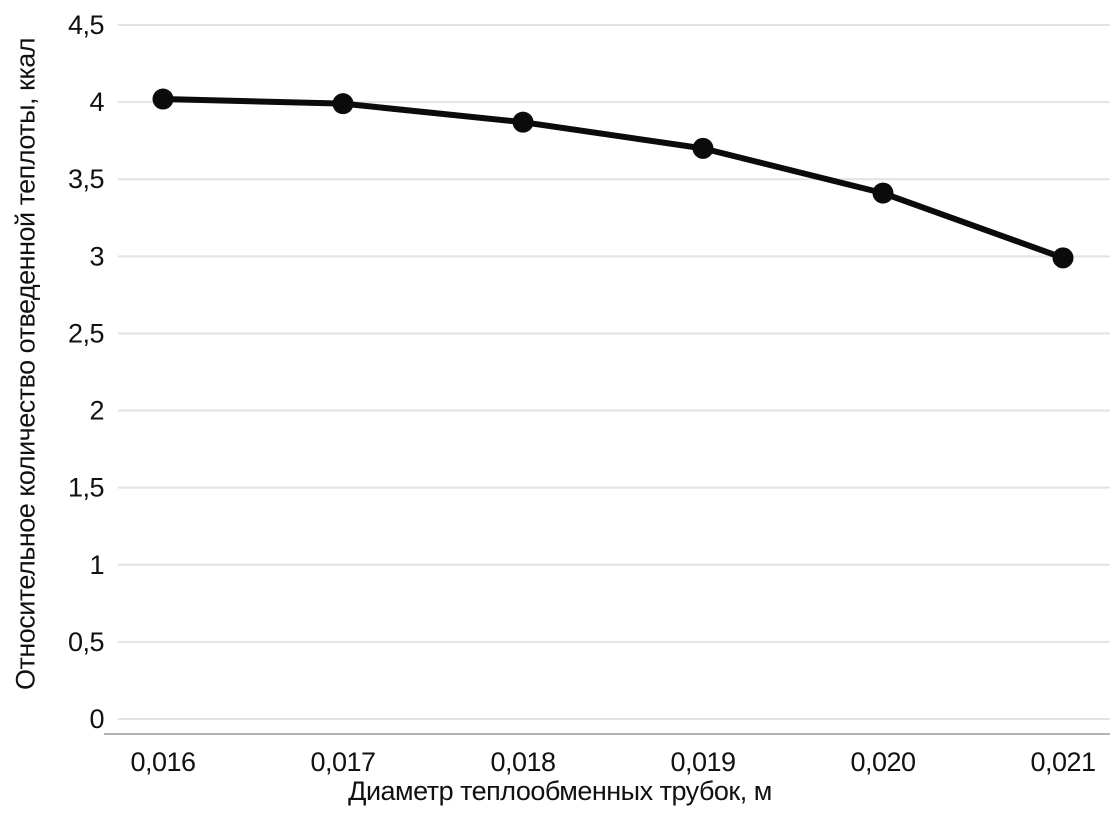 This screenshot has width=1120, height=825. I want to click on y-tick-label: 4, so click(96, 102).